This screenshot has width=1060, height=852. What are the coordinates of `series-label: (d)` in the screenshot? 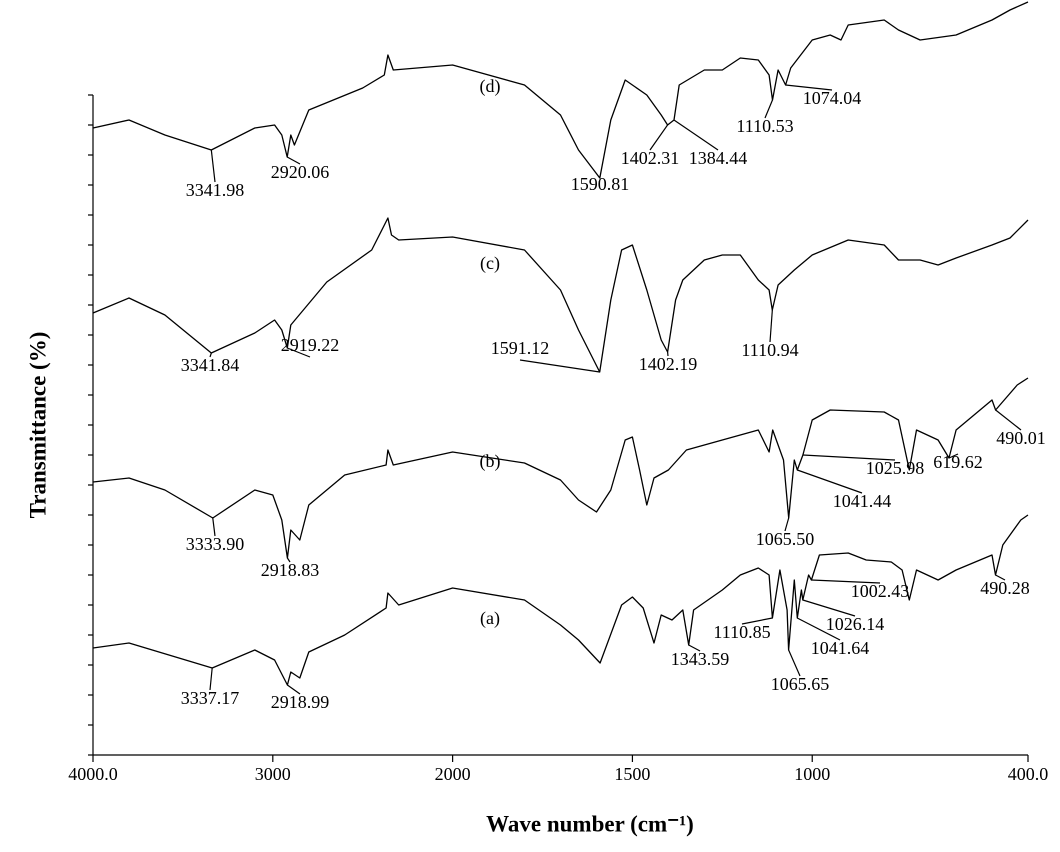 It's located at (490, 86).